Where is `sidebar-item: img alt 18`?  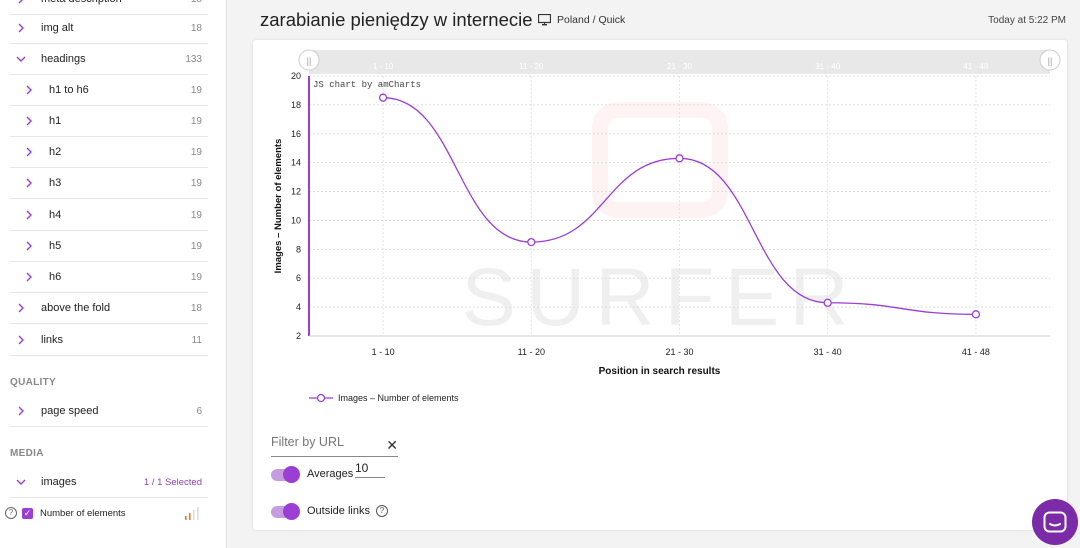 sidebar-item: img alt 18 is located at coordinates (109, 28).